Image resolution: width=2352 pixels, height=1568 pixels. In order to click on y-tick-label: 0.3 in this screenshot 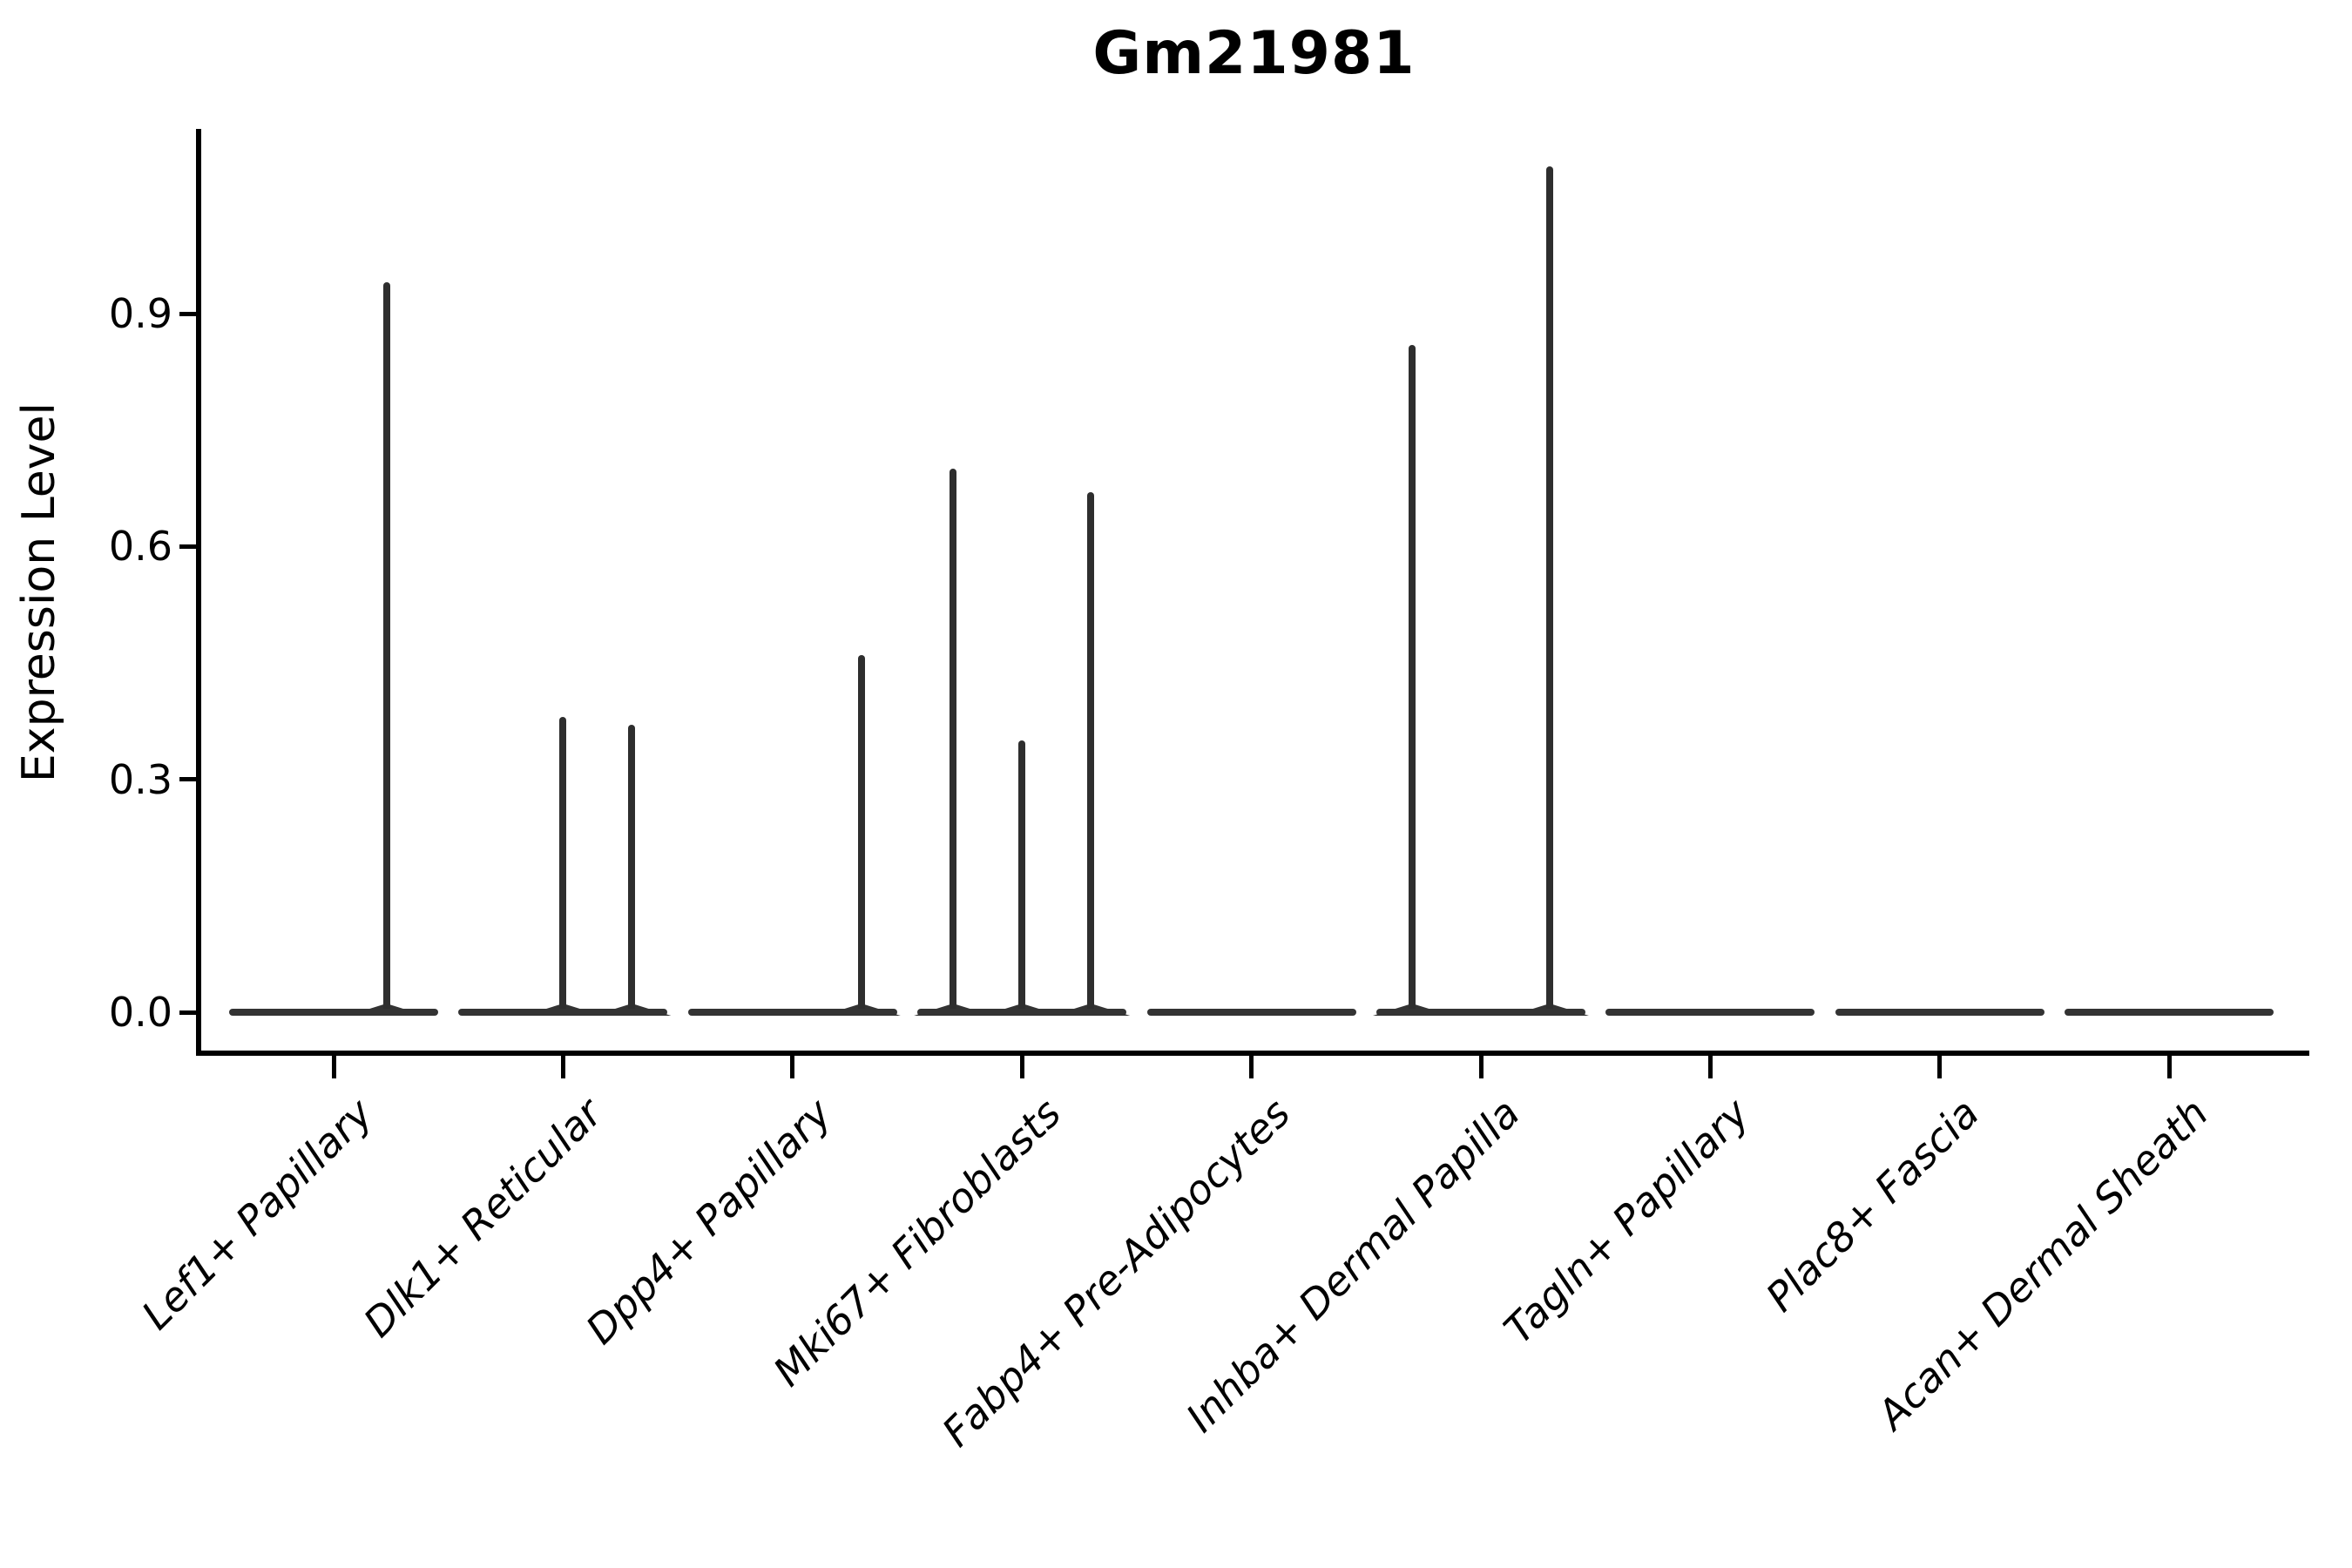, I will do `click(140, 779)`.